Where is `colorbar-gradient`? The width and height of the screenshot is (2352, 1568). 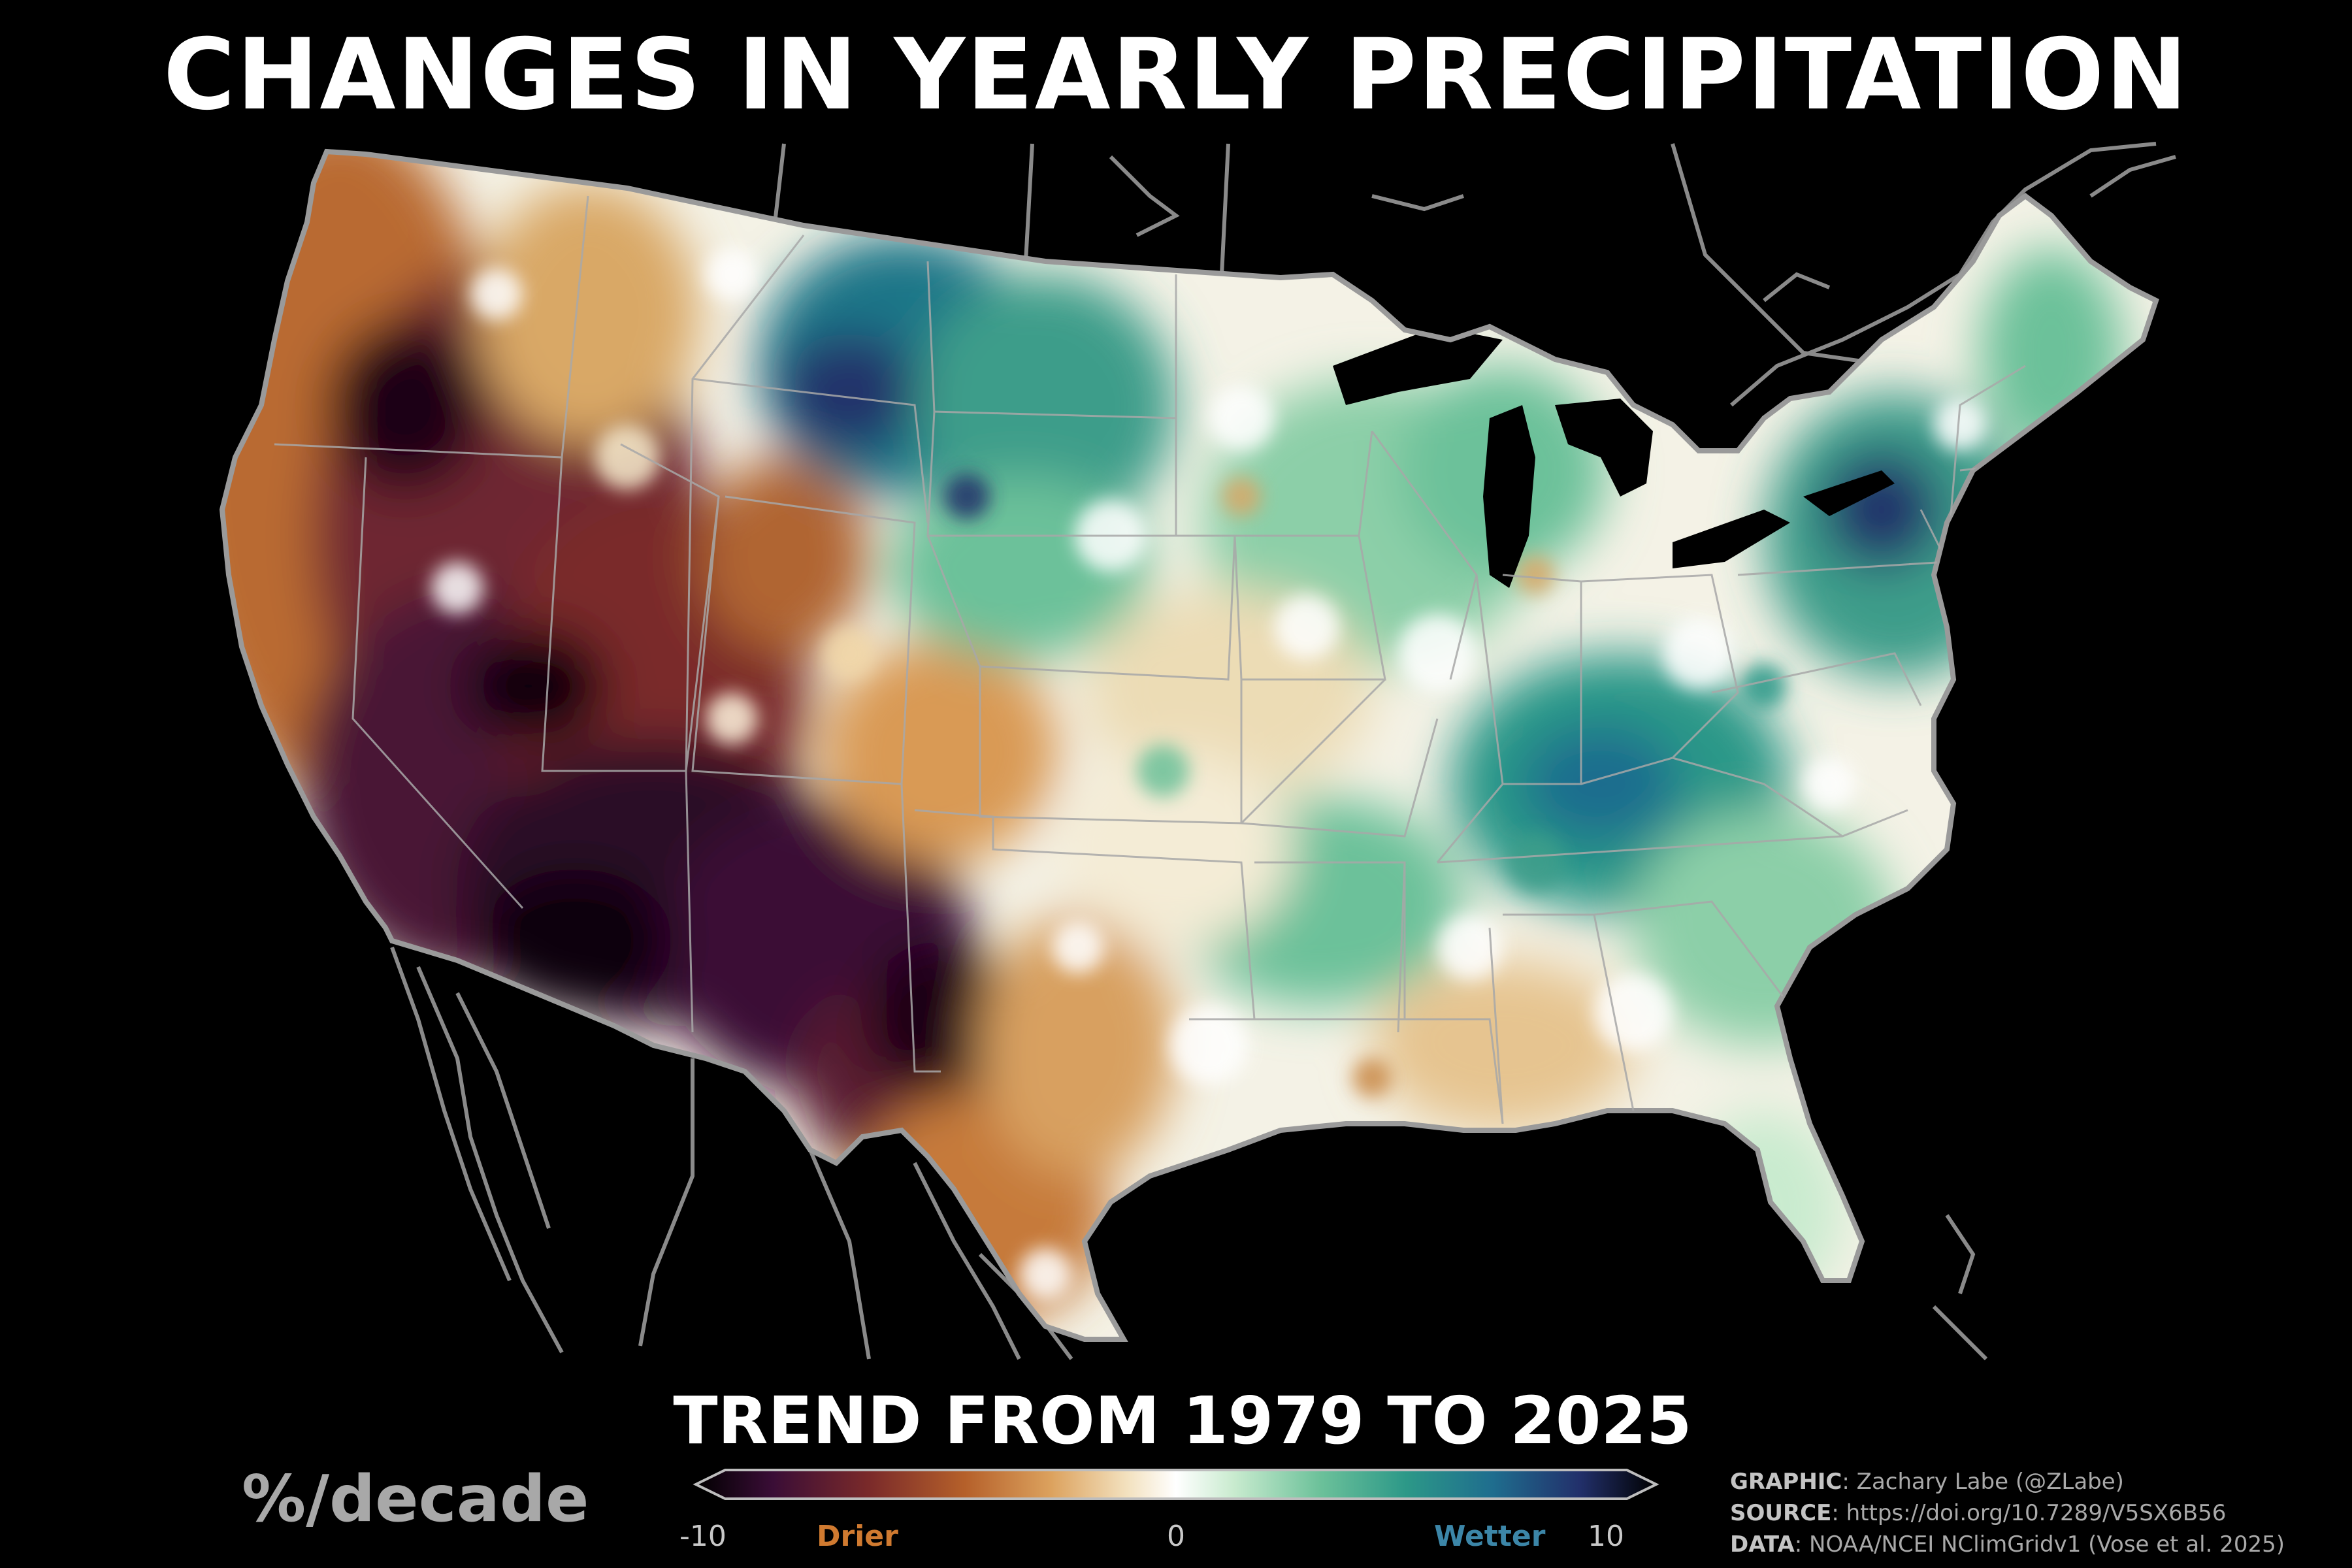
colorbar-gradient is located at coordinates (1176, 1484).